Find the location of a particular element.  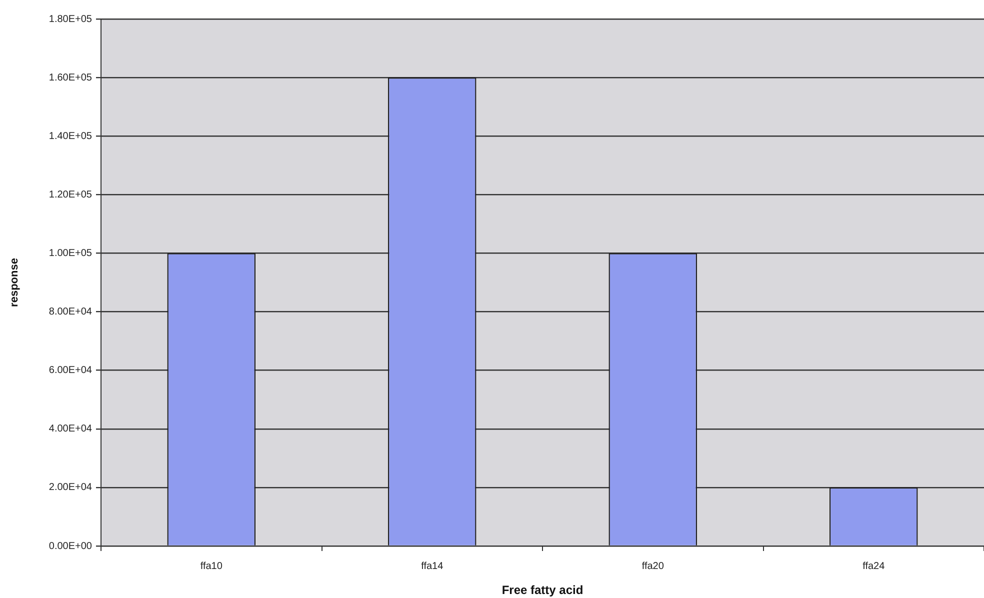

y-tick-label: 0.00E+00 is located at coordinates (70, 546).